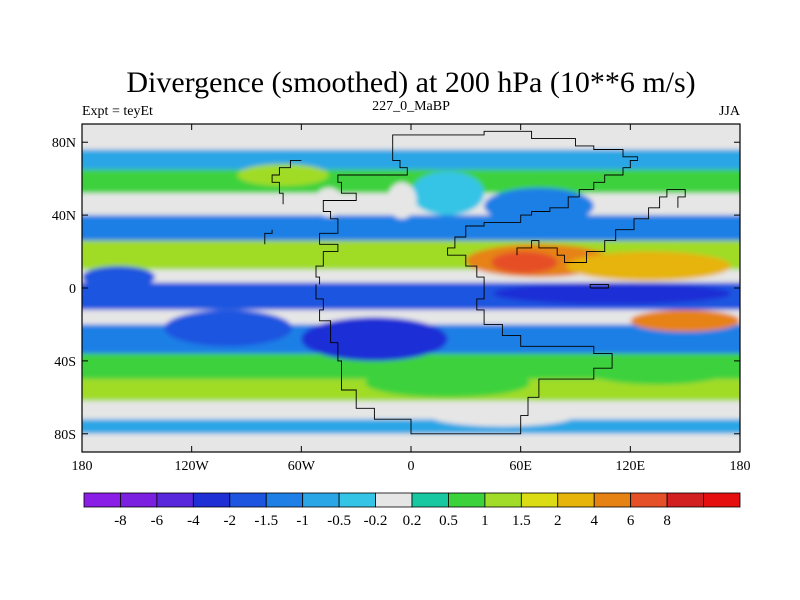 This screenshot has height=600, width=800. Describe the element at coordinates (412, 510) in the screenshot. I see `colorbar: -8 -6 -4 -2 -1.5 -1 -0.5 -0.2 0.2 0.5 1 1.5 2 4 6 8` at that location.